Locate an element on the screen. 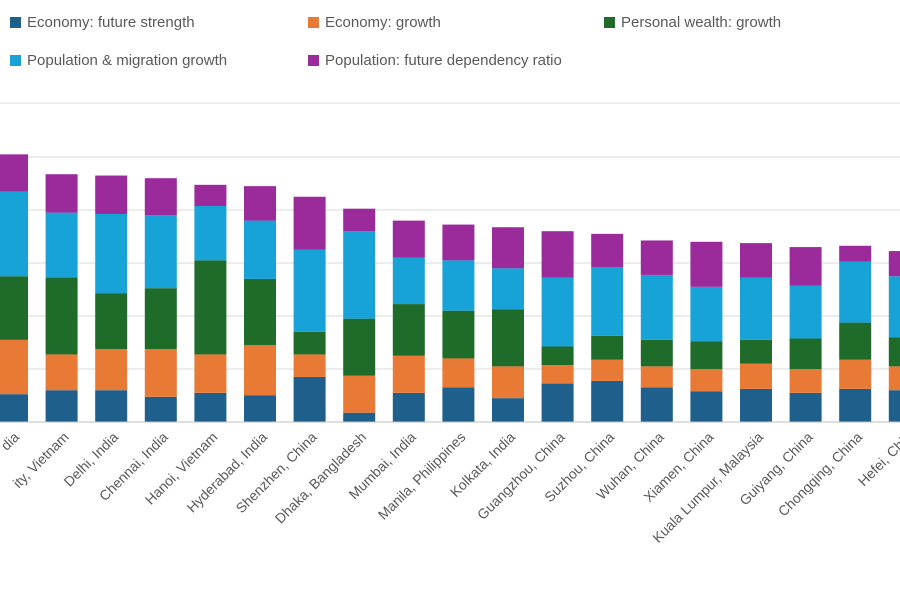  legend-item: Population & migration growth is located at coordinates (118, 60).